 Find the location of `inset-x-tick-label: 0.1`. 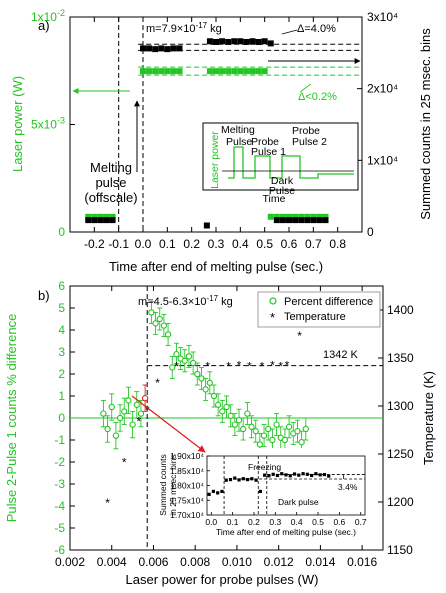

inset-x-tick-label: 0.1 is located at coordinates (233, 522).